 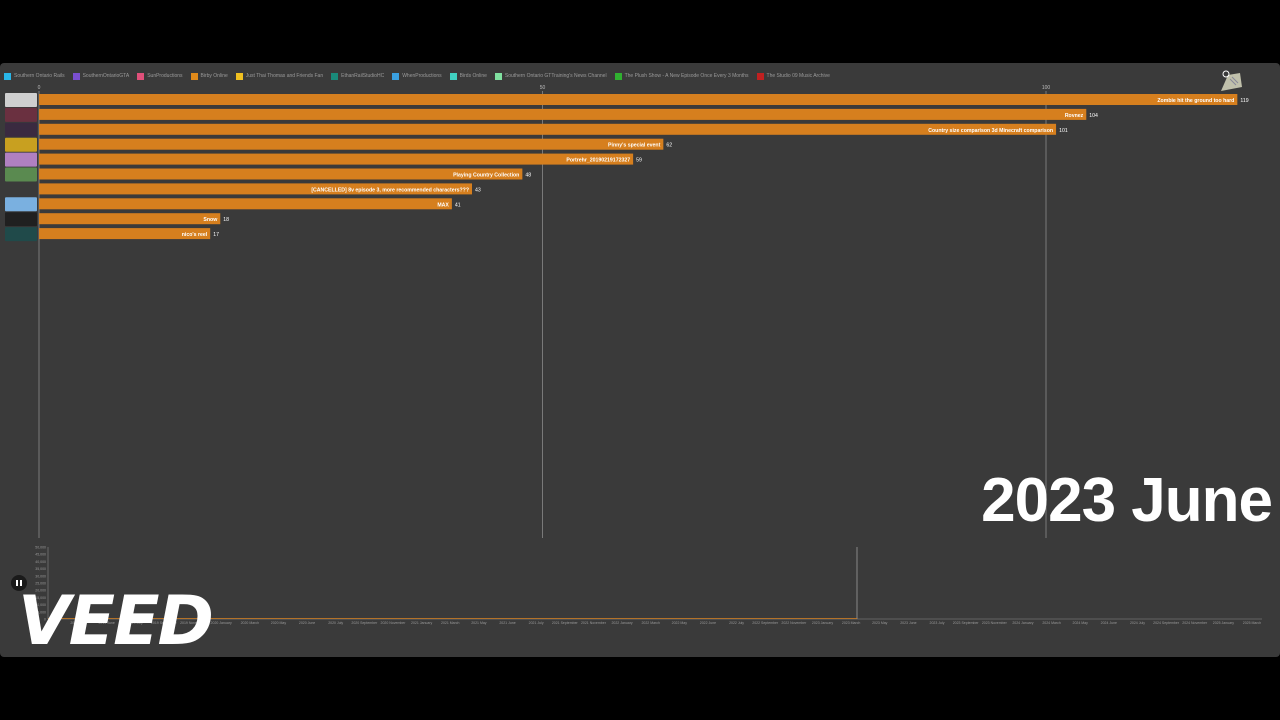 What do you see at coordinates (798, 76) in the screenshot?
I see `legend-label: The Studio 09 Music Archive` at bounding box center [798, 76].